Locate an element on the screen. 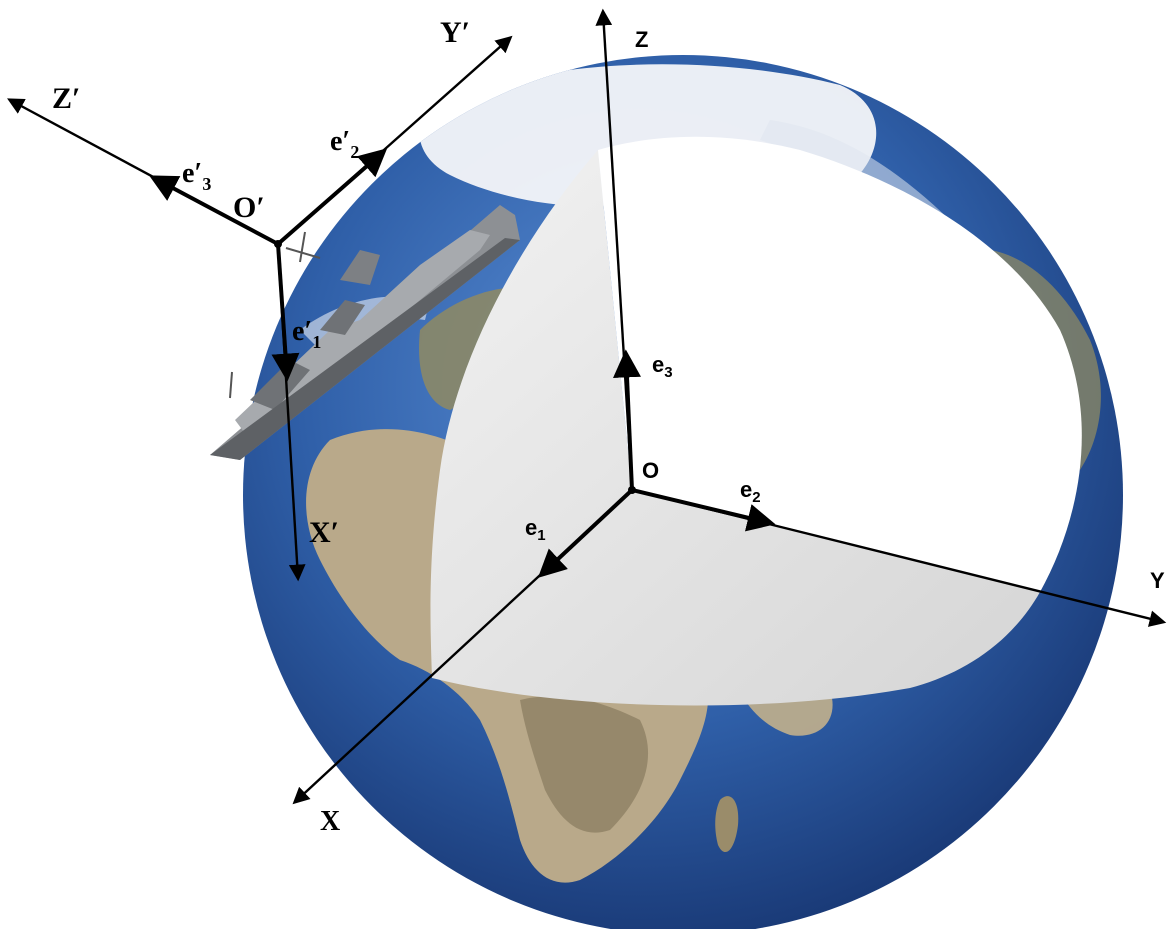  y-axis-label: Y is located at coordinates (1157, 580).